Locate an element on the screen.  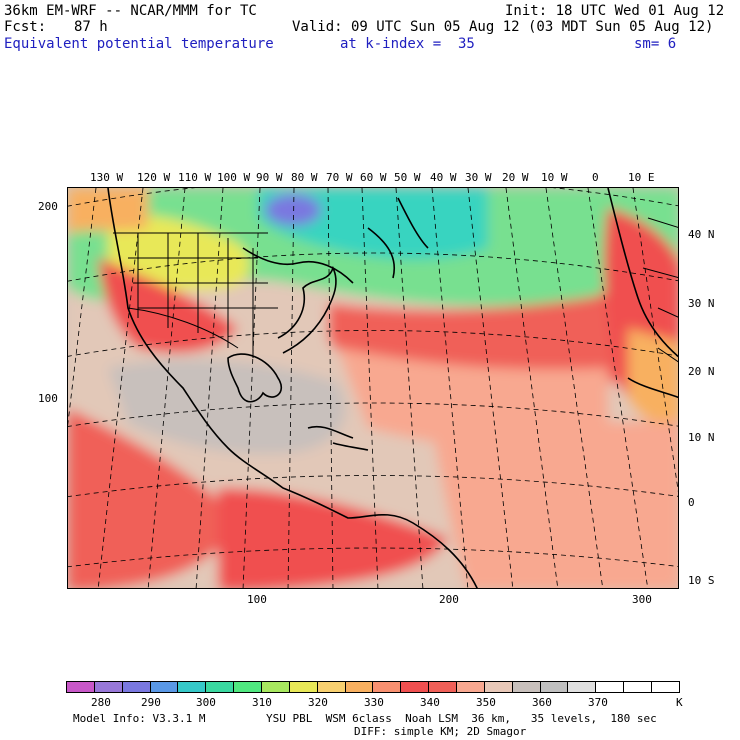
grid-x-label: 200 is located at coordinates (449, 599).